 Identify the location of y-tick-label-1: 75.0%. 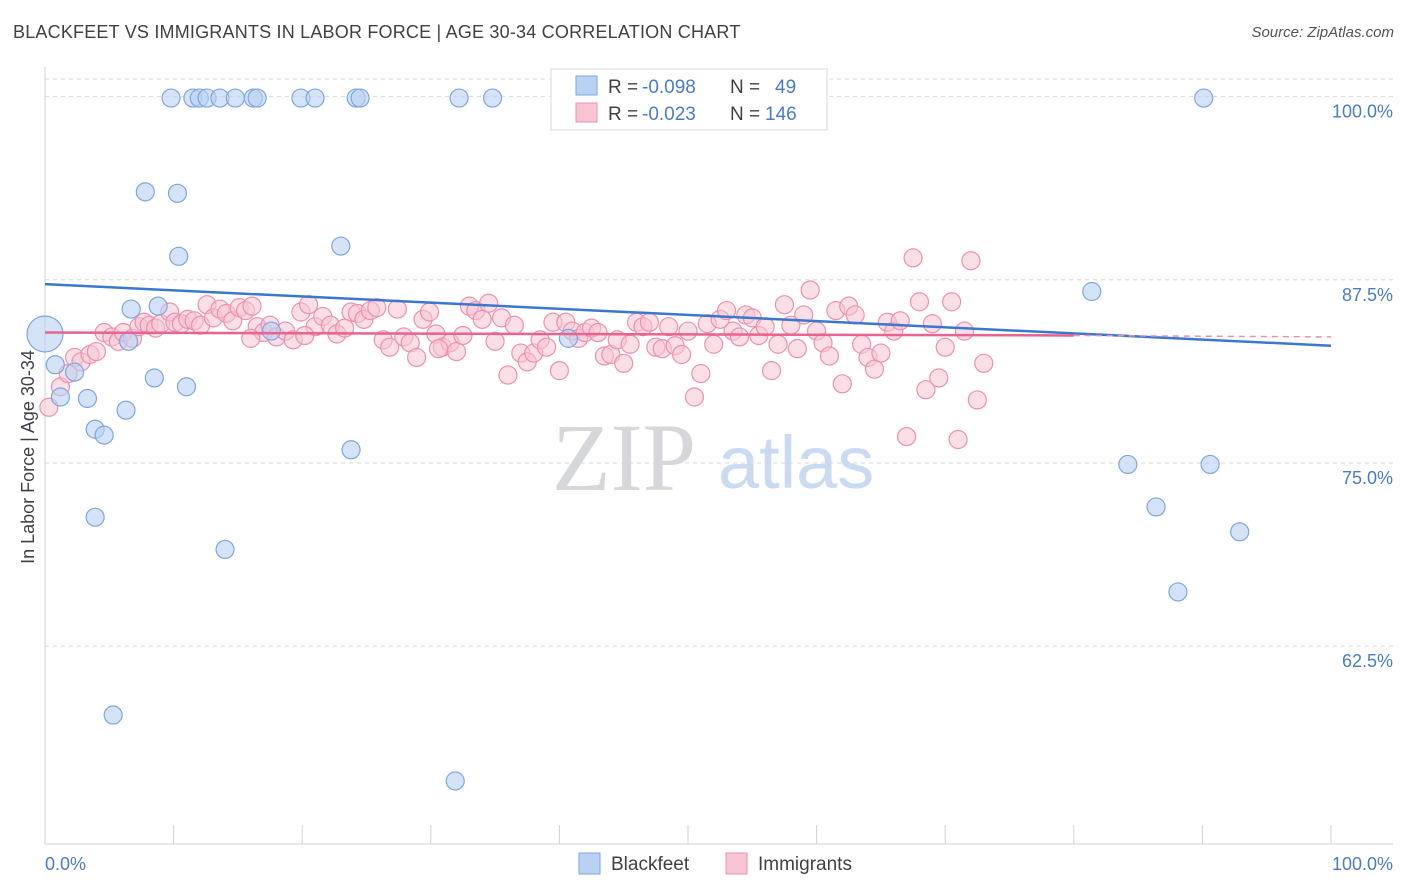
(1367, 478).